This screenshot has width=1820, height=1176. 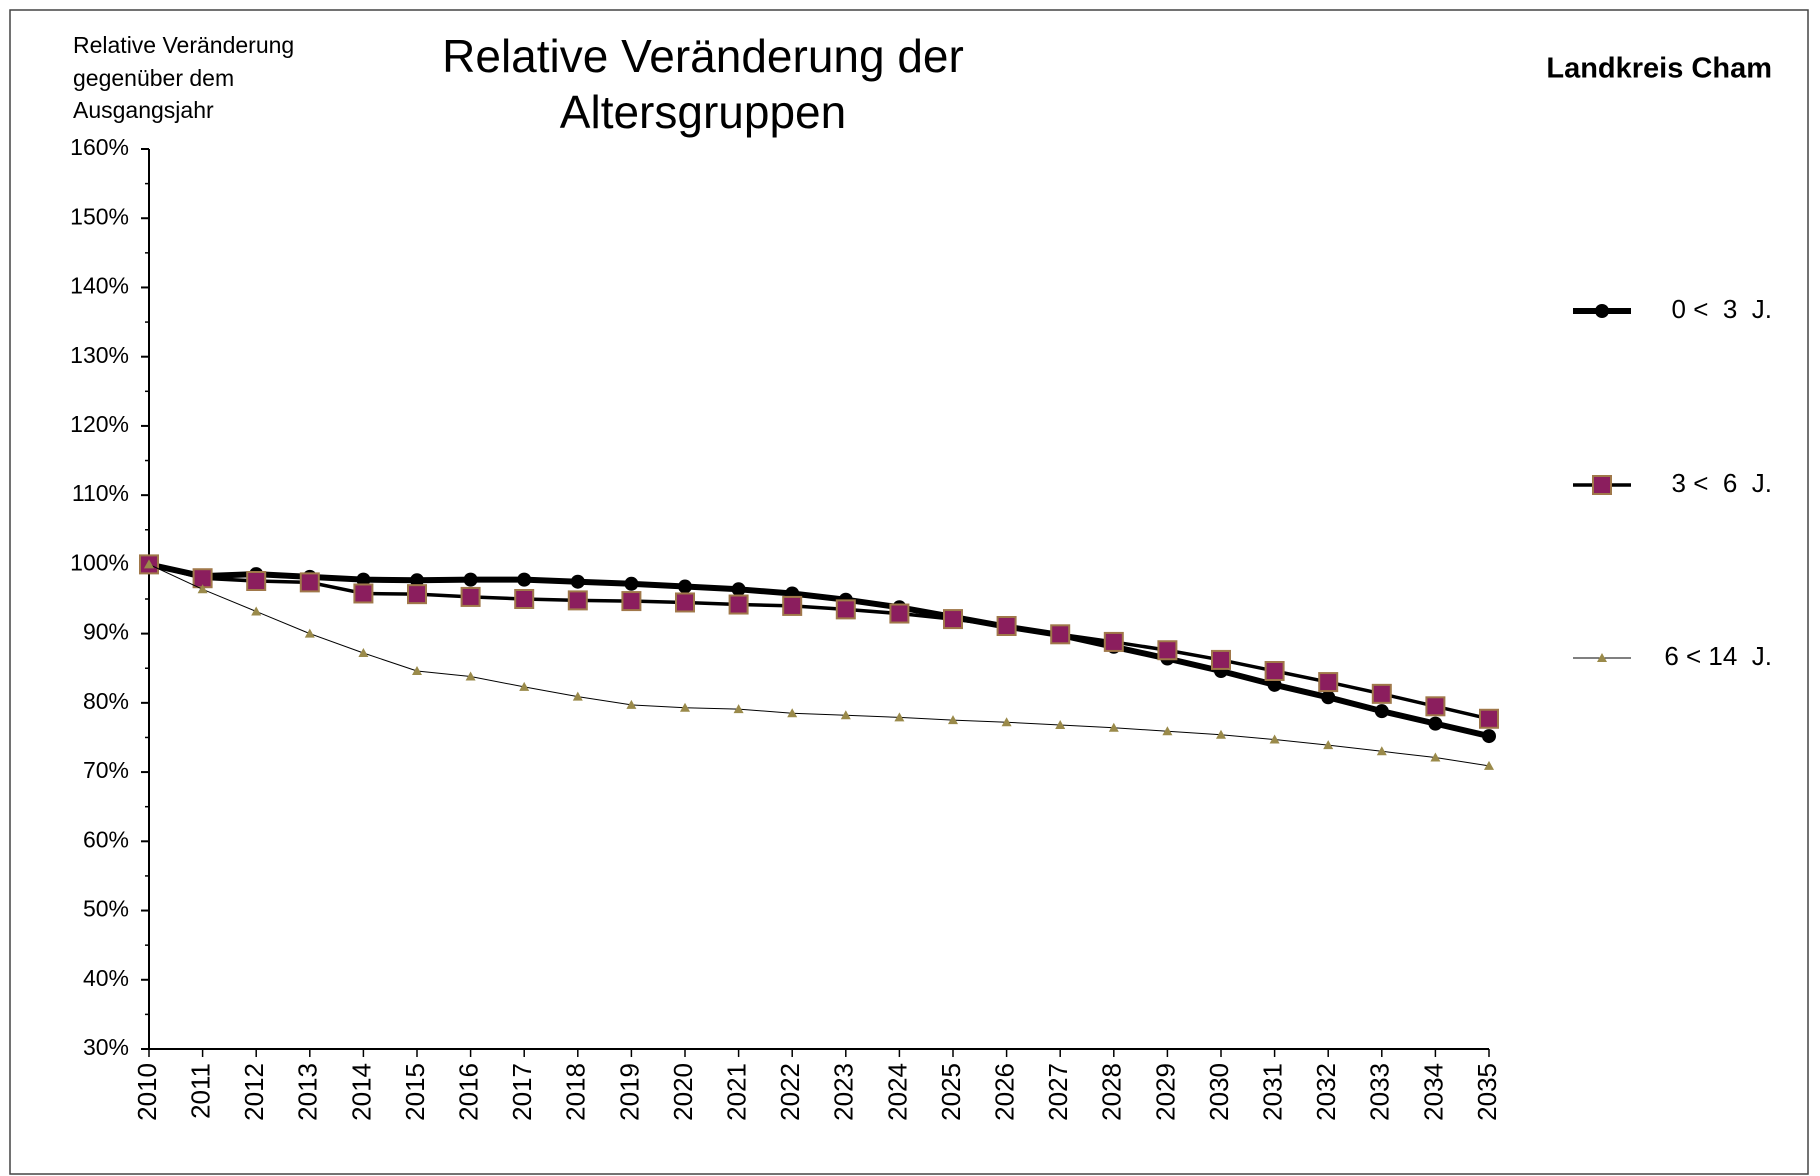 What do you see at coordinates (1272, 1092) in the screenshot?
I see `x-tick-label: 2031` at bounding box center [1272, 1092].